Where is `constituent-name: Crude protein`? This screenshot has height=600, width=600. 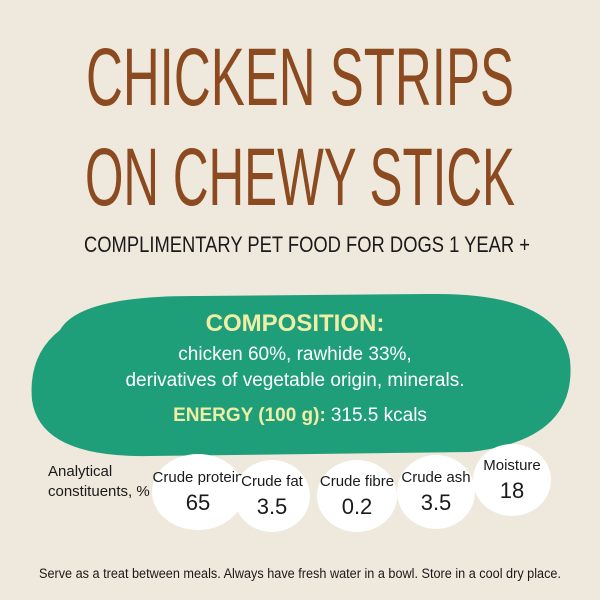
constituent-name: Crude protein is located at coordinates (198, 477).